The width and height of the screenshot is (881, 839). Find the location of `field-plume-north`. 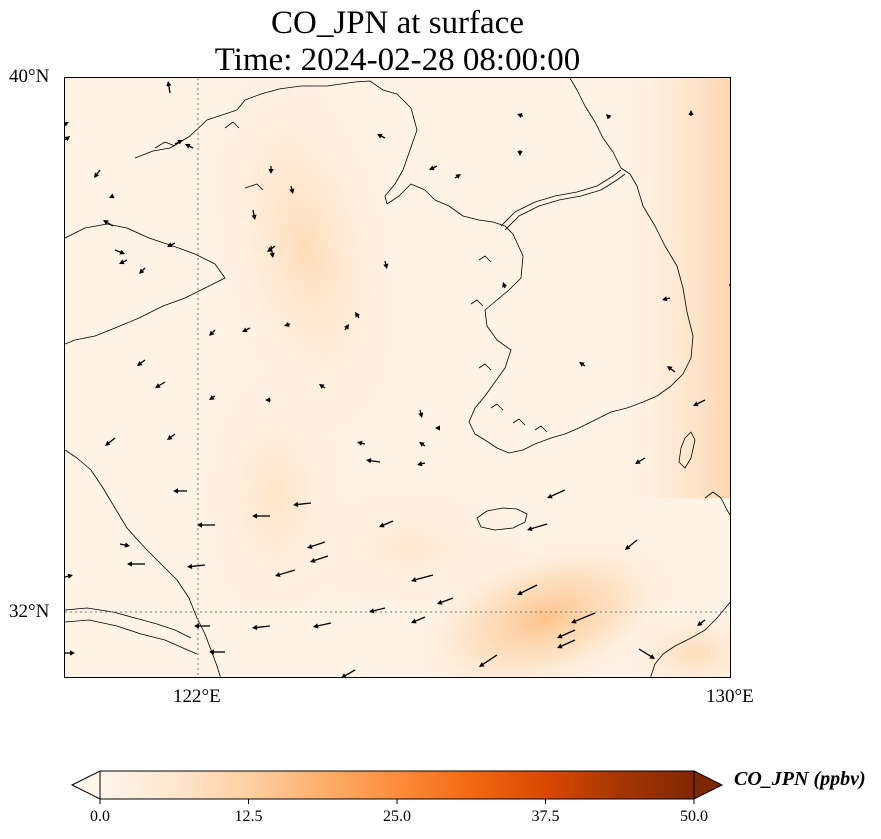

field-plume-north is located at coordinates (305, 256).